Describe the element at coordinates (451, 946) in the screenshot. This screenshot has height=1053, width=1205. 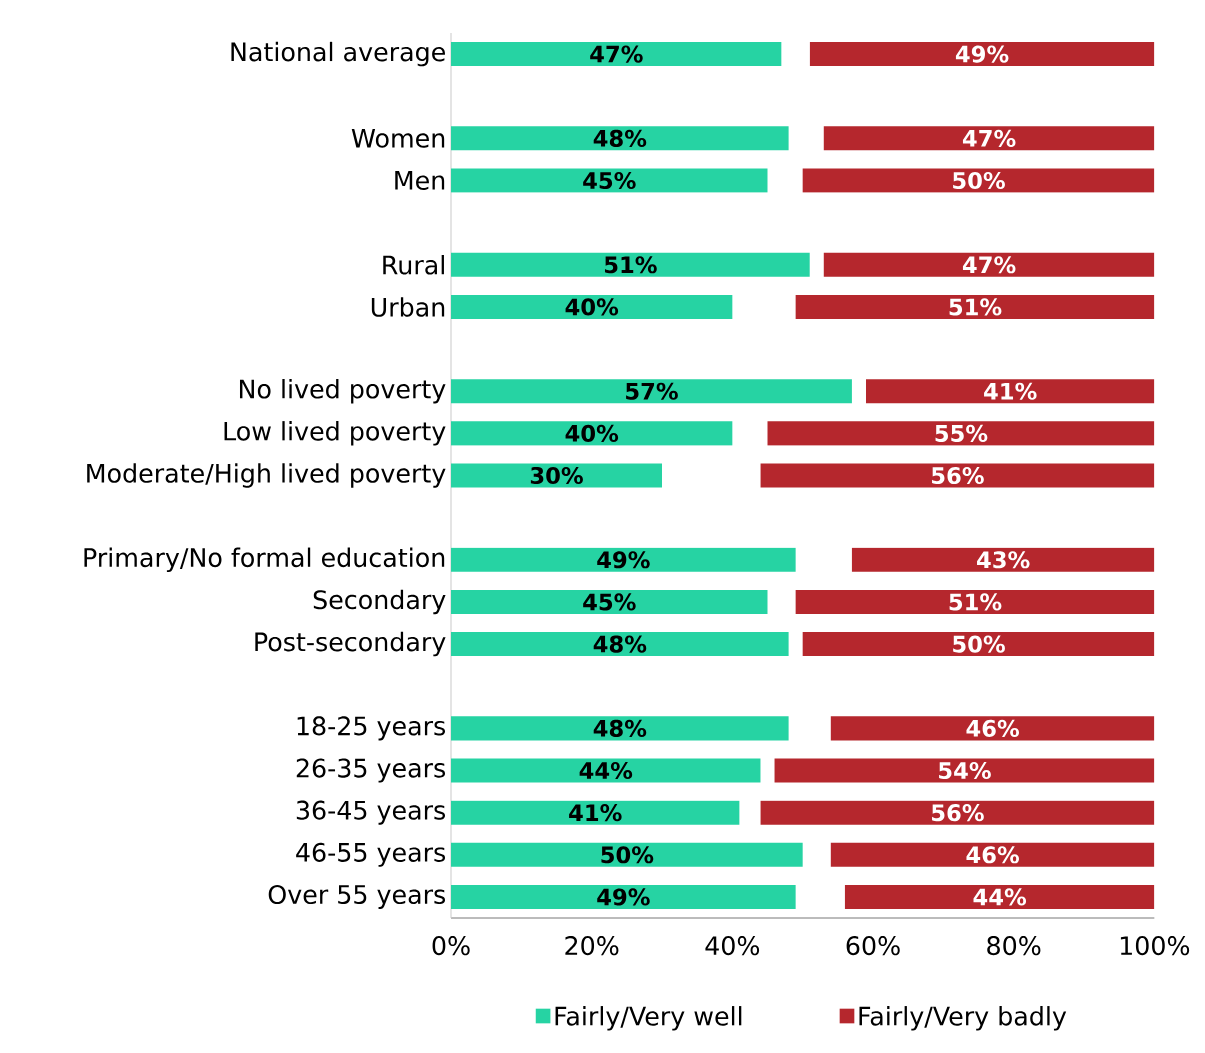
I see `x-tick-label: 0%` at that location.